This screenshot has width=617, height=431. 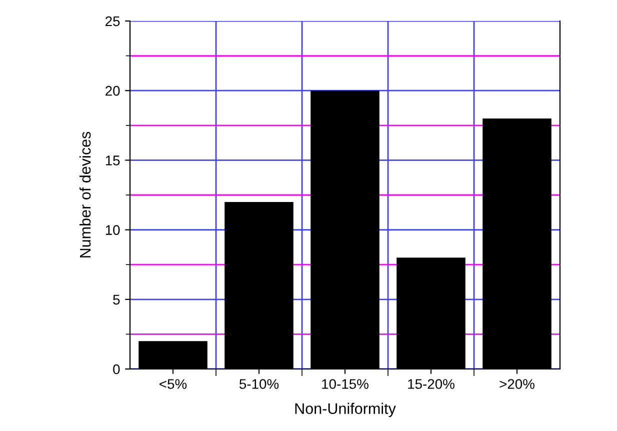 I want to click on y-tick-label: 20, so click(x=113, y=91).